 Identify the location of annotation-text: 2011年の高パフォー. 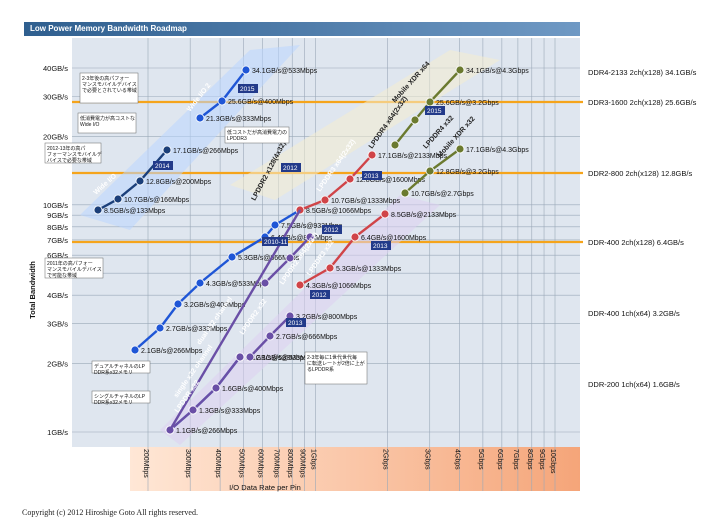
(70, 263).